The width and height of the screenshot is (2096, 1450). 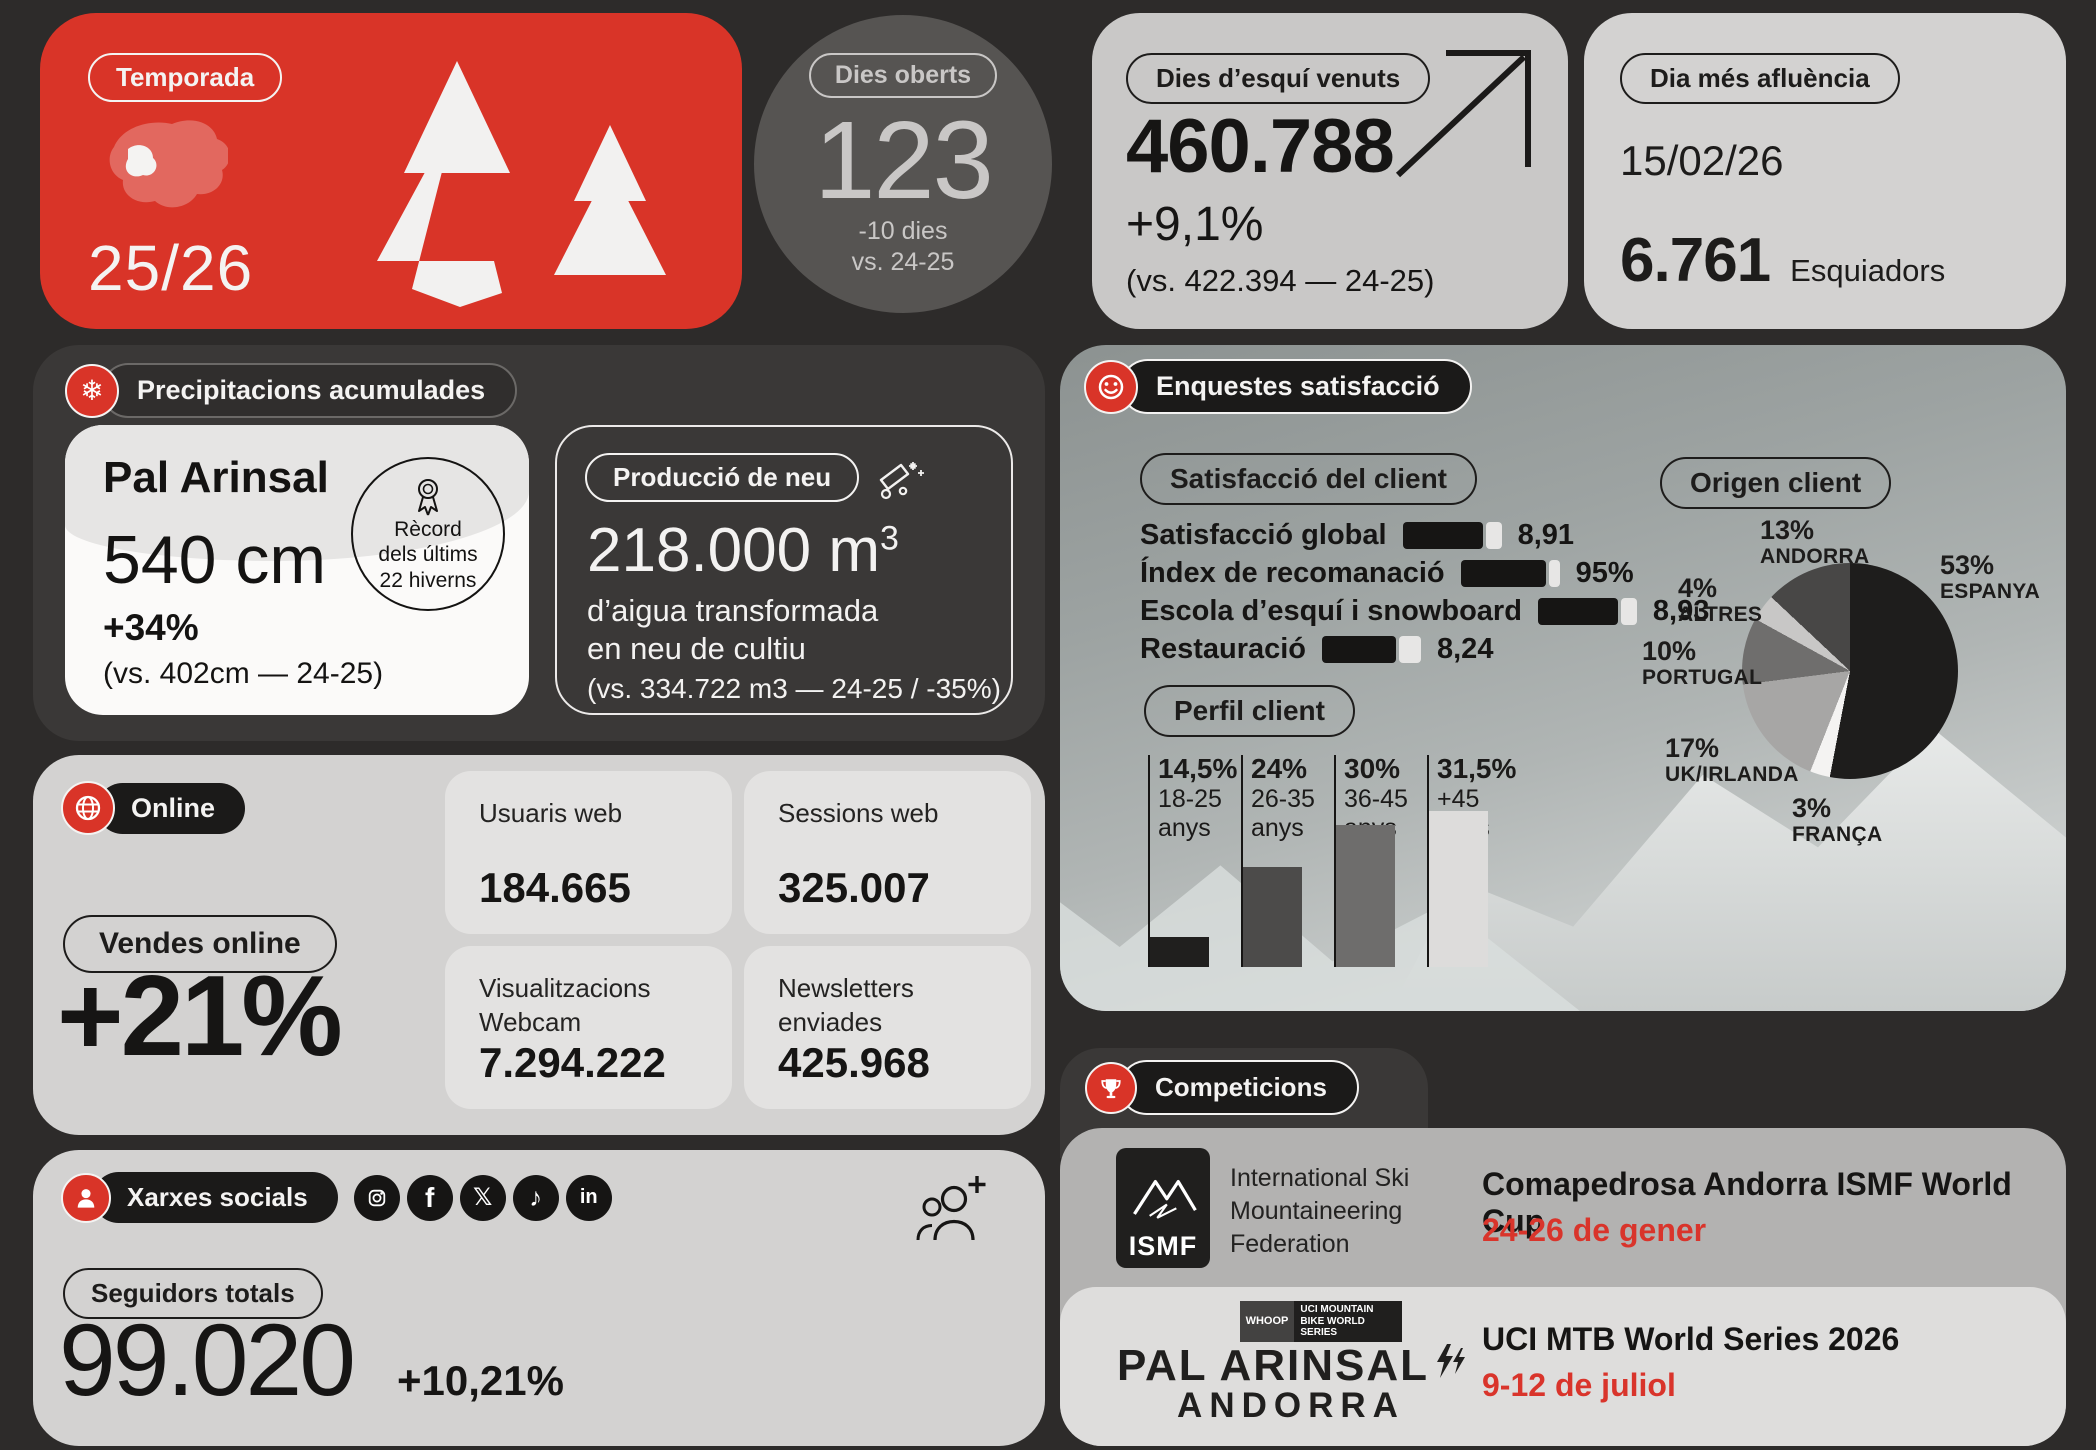 I want to click on satisfaction-label: Satisfacció global, so click(x=1263, y=534).